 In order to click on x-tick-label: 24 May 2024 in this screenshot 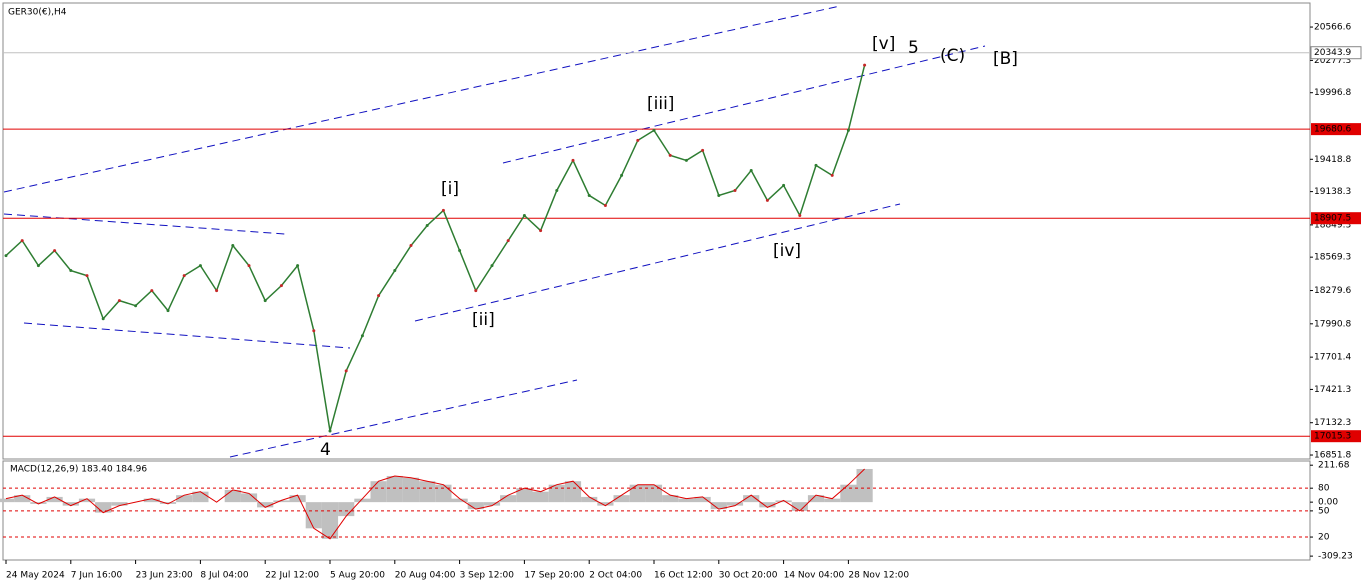, I will do `click(35, 576)`.